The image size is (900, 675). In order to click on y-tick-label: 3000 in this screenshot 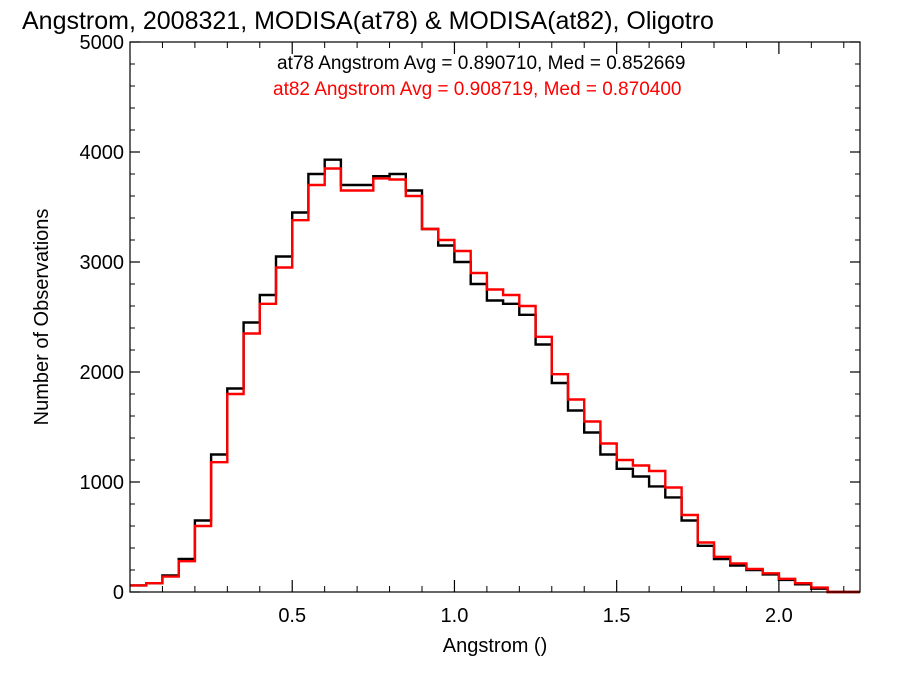, I will do `click(102, 263)`.